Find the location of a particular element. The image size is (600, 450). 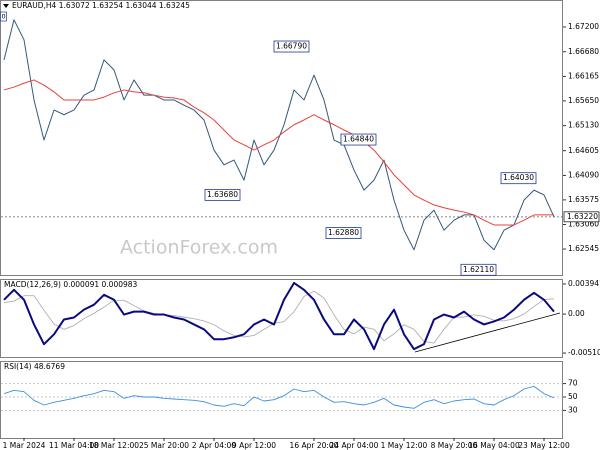

x-tick-label: 24 Apr 04:00 is located at coordinates (354, 445).